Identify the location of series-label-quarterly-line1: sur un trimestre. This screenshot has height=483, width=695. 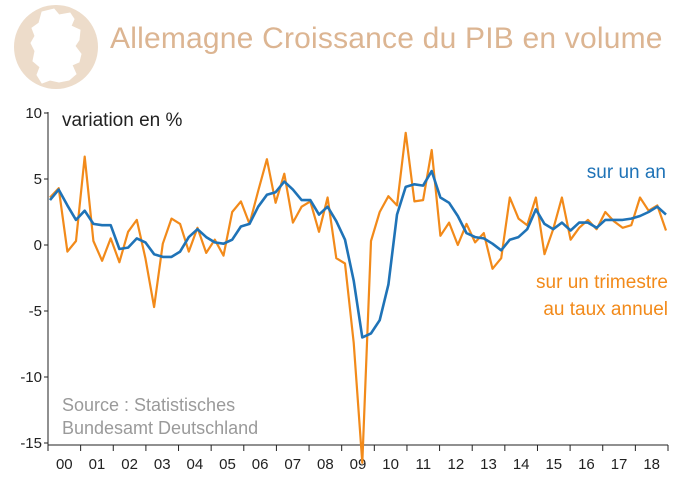
(602, 282).